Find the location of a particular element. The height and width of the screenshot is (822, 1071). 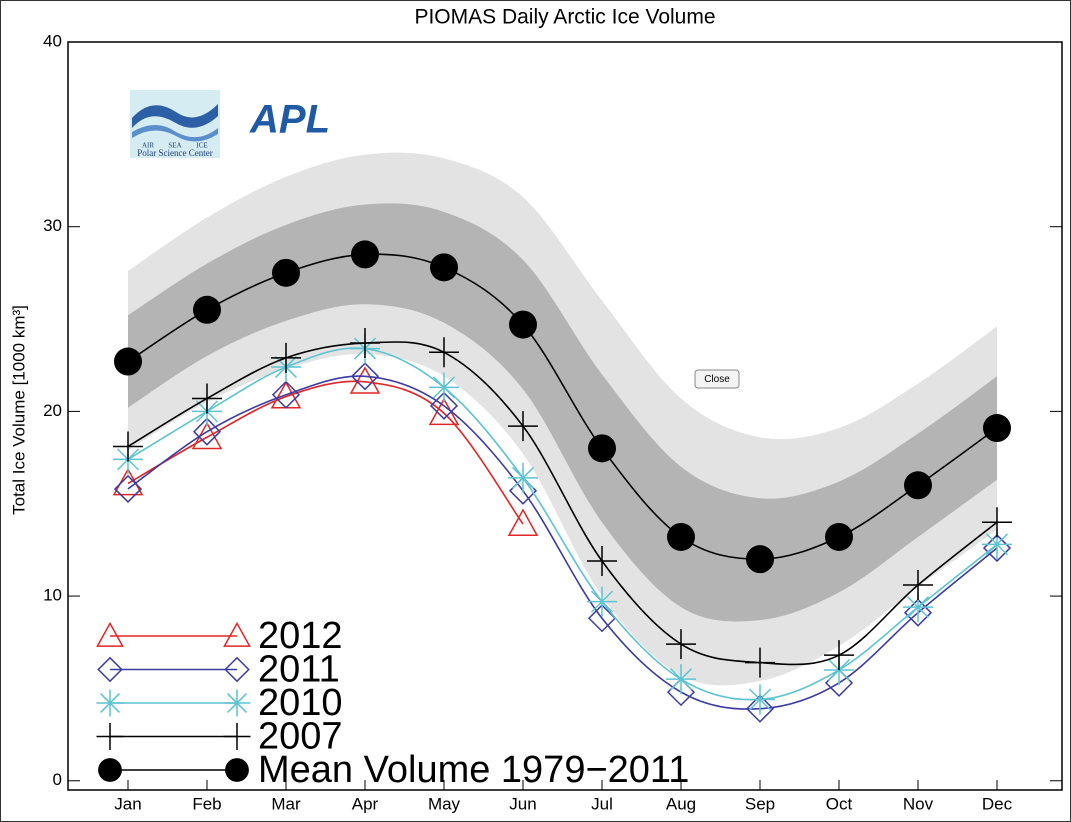

legend-label: 2012 is located at coordinates (300, 636).